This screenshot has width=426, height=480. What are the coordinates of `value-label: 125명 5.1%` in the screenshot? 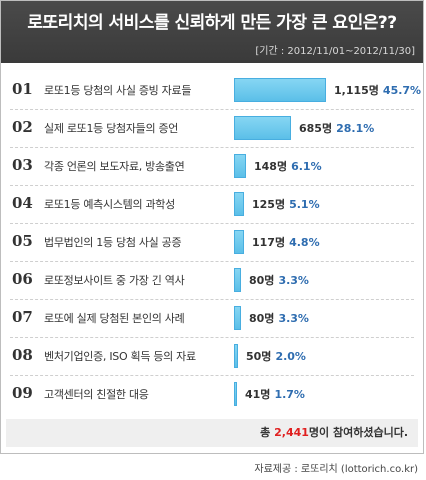 It's located at (286, 204).